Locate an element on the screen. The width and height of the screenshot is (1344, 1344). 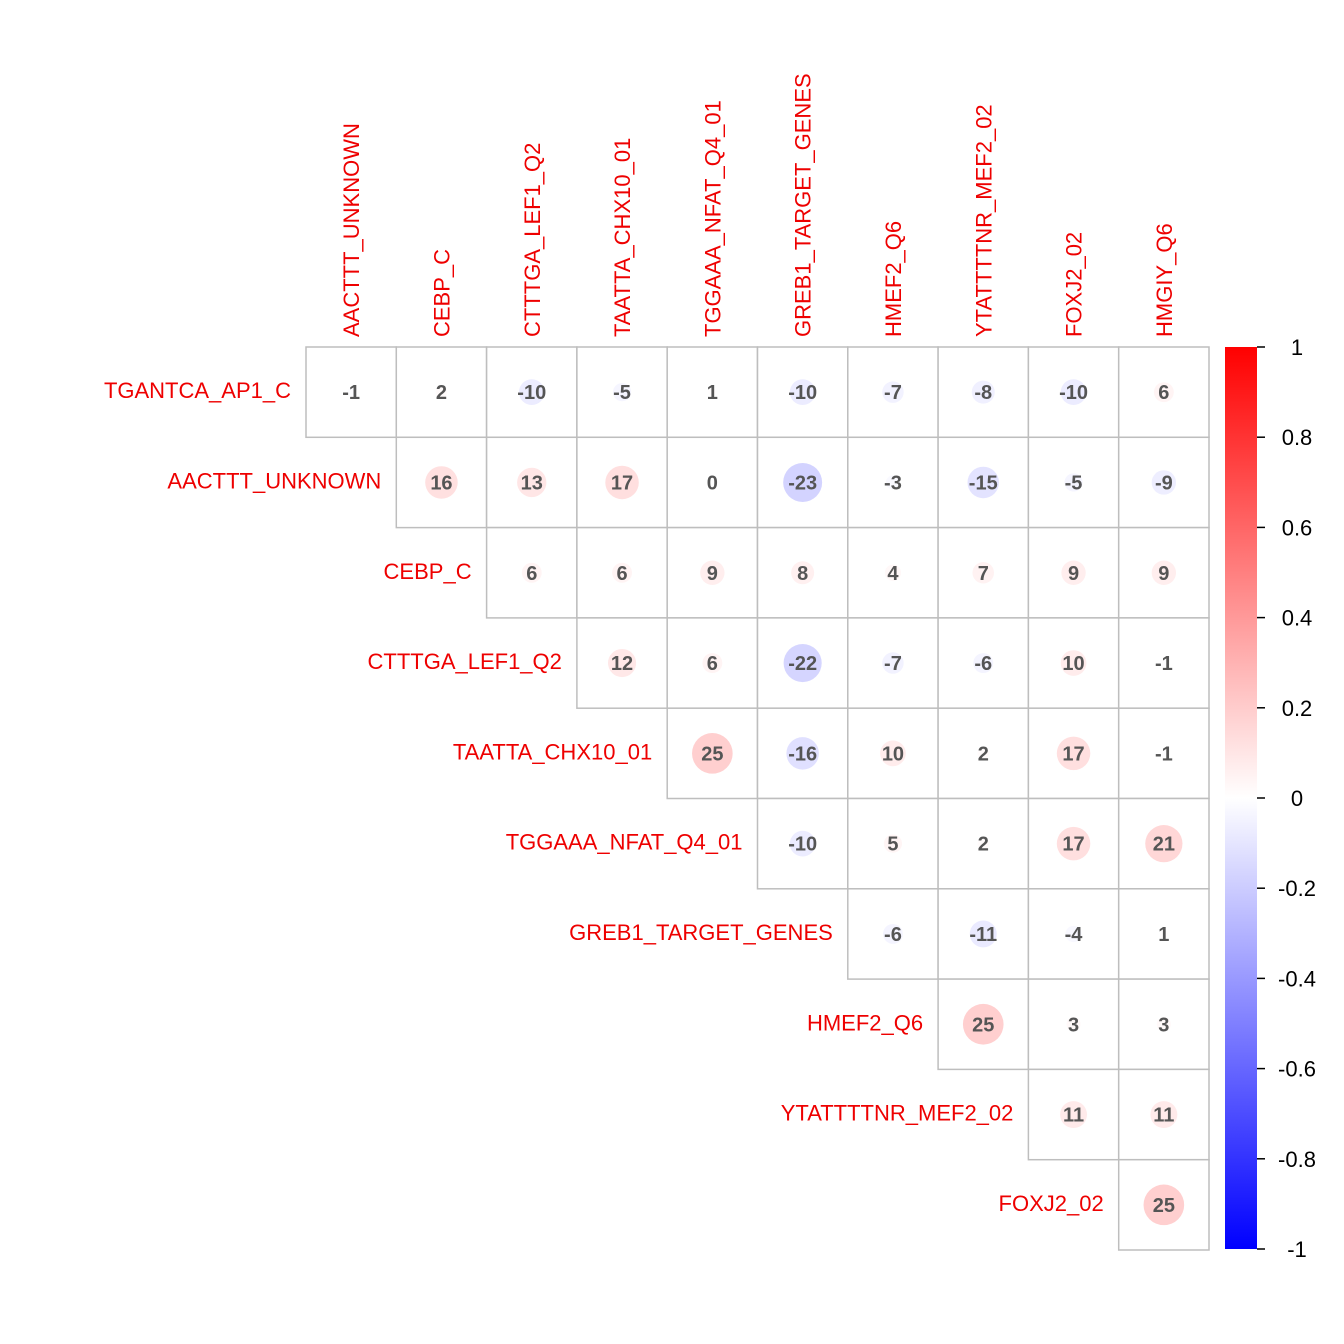
colorbar-tick-label: -0.2 is located at coordinates (1297, 888).